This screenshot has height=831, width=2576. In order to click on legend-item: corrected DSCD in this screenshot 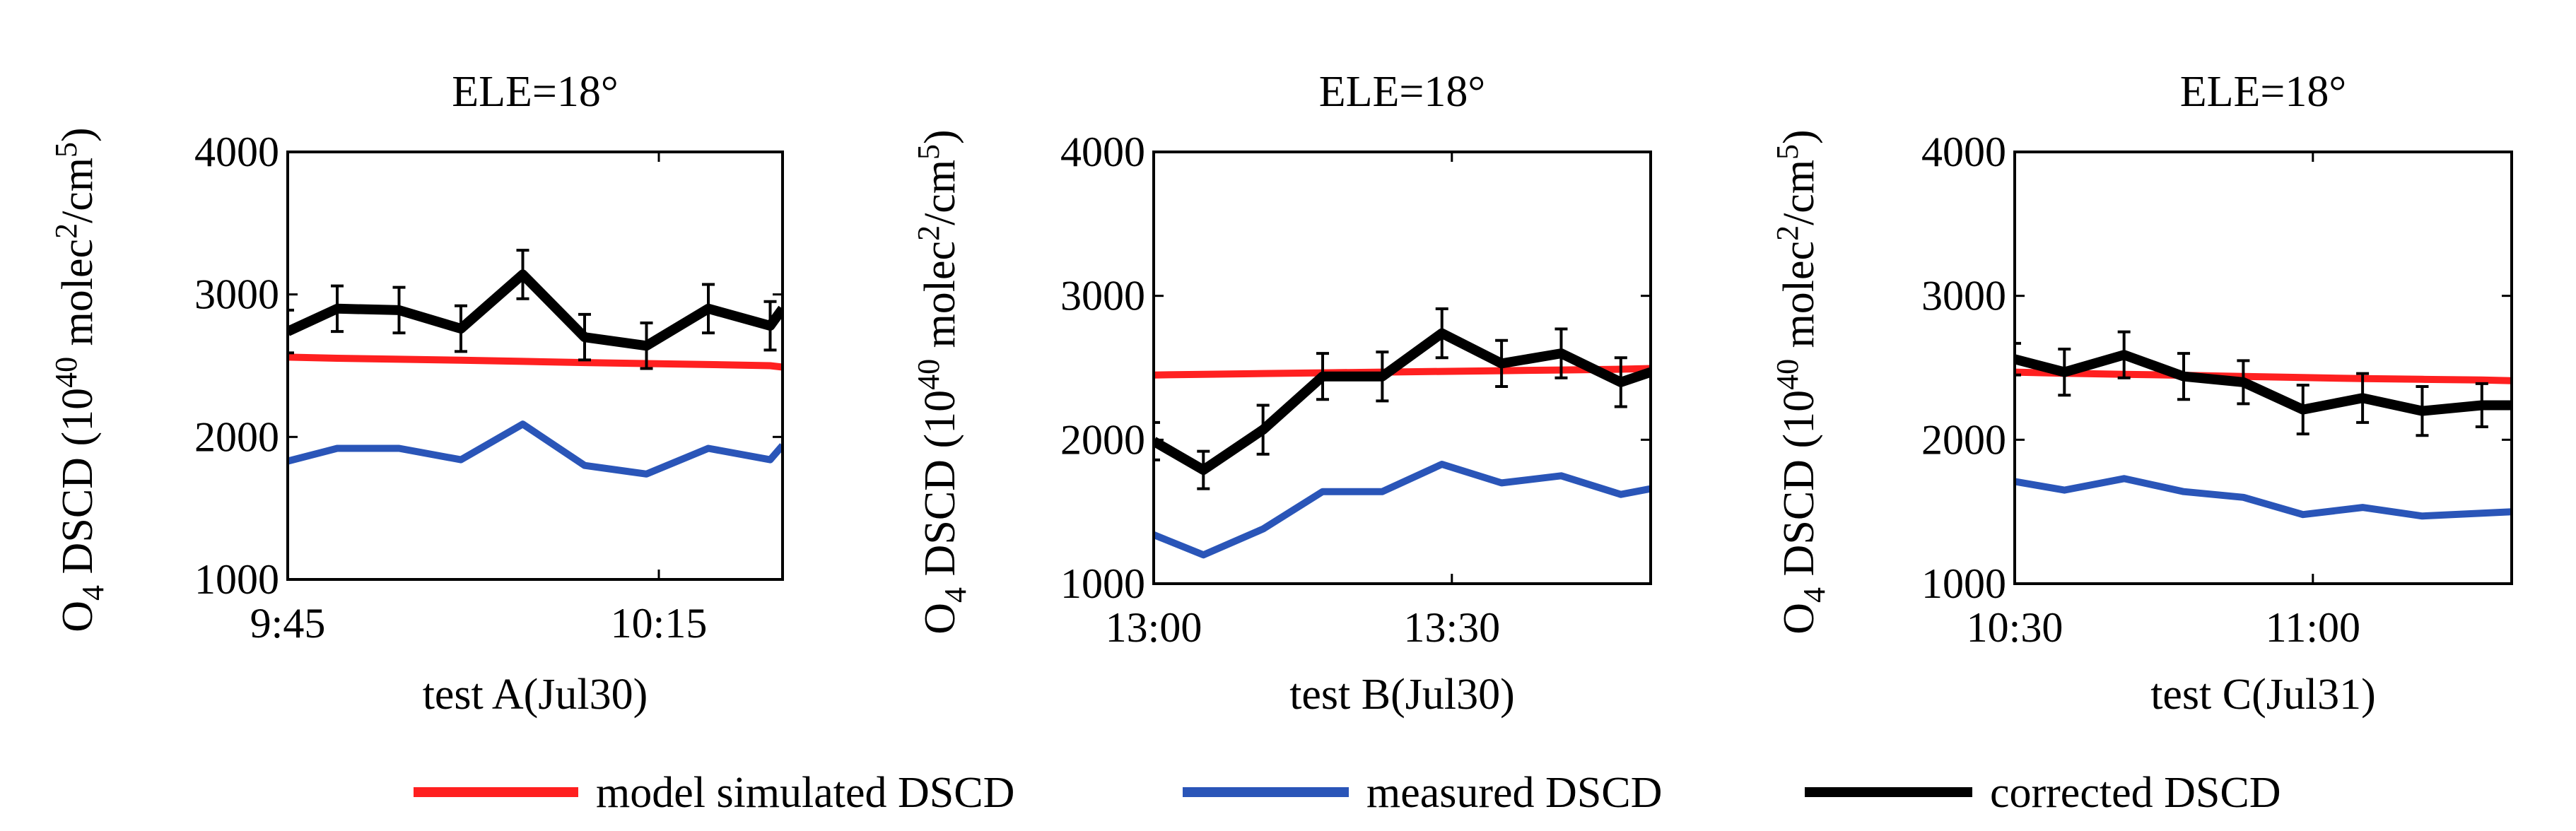, I will do `click(2043, 793)`.